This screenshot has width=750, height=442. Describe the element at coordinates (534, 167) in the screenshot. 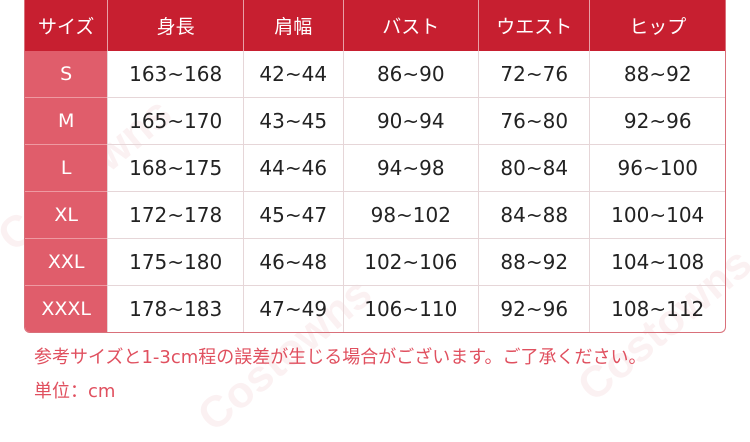

I see `table-cell: 80~84` at that location.